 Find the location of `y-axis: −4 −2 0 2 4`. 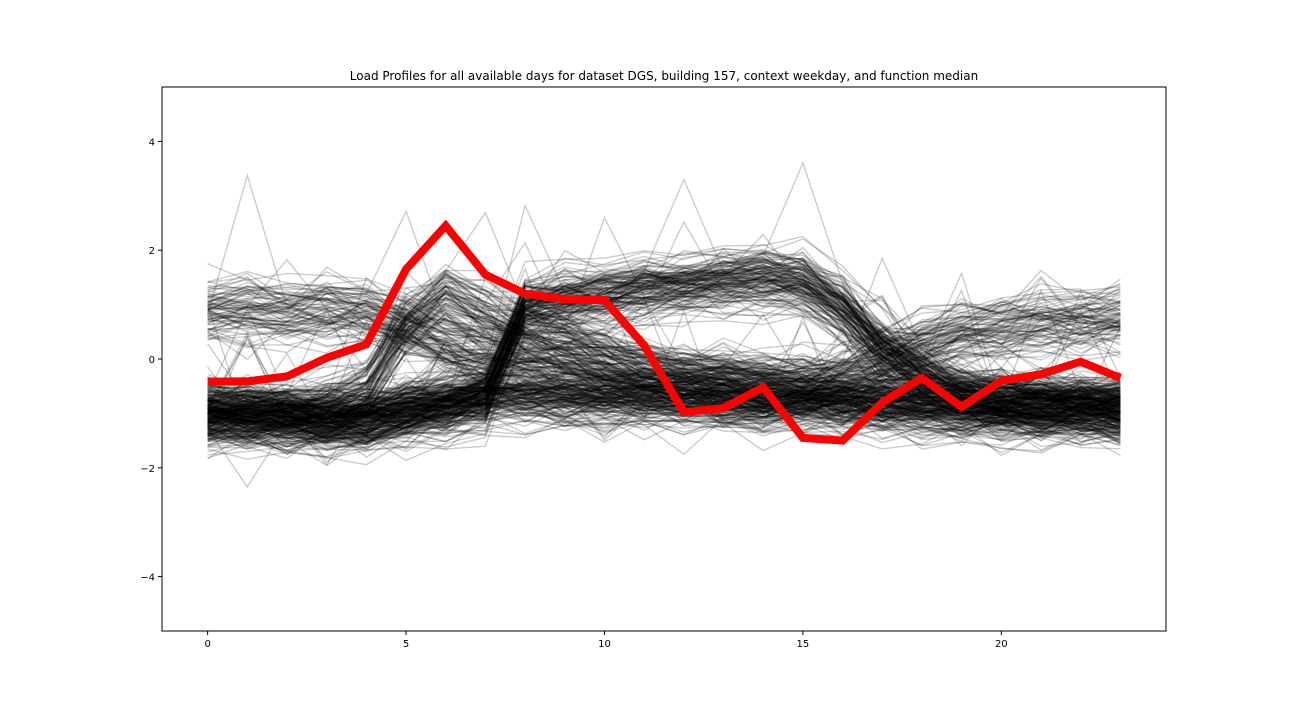

y-axis: −4 −2 0 2 4 is located at coordinates (151, 360).